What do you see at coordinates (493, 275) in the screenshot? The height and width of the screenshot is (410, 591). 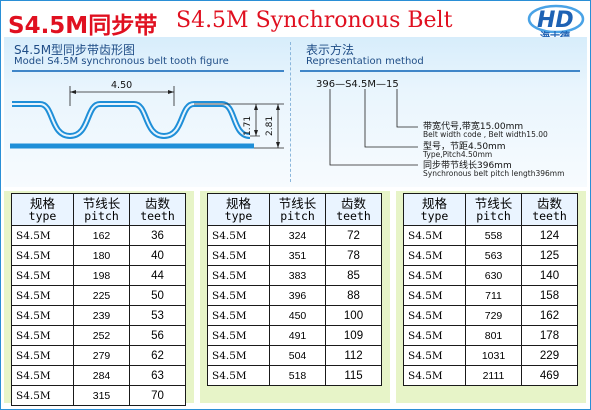 I see `pitch-cell: 630` at bounding box center [493, 275].